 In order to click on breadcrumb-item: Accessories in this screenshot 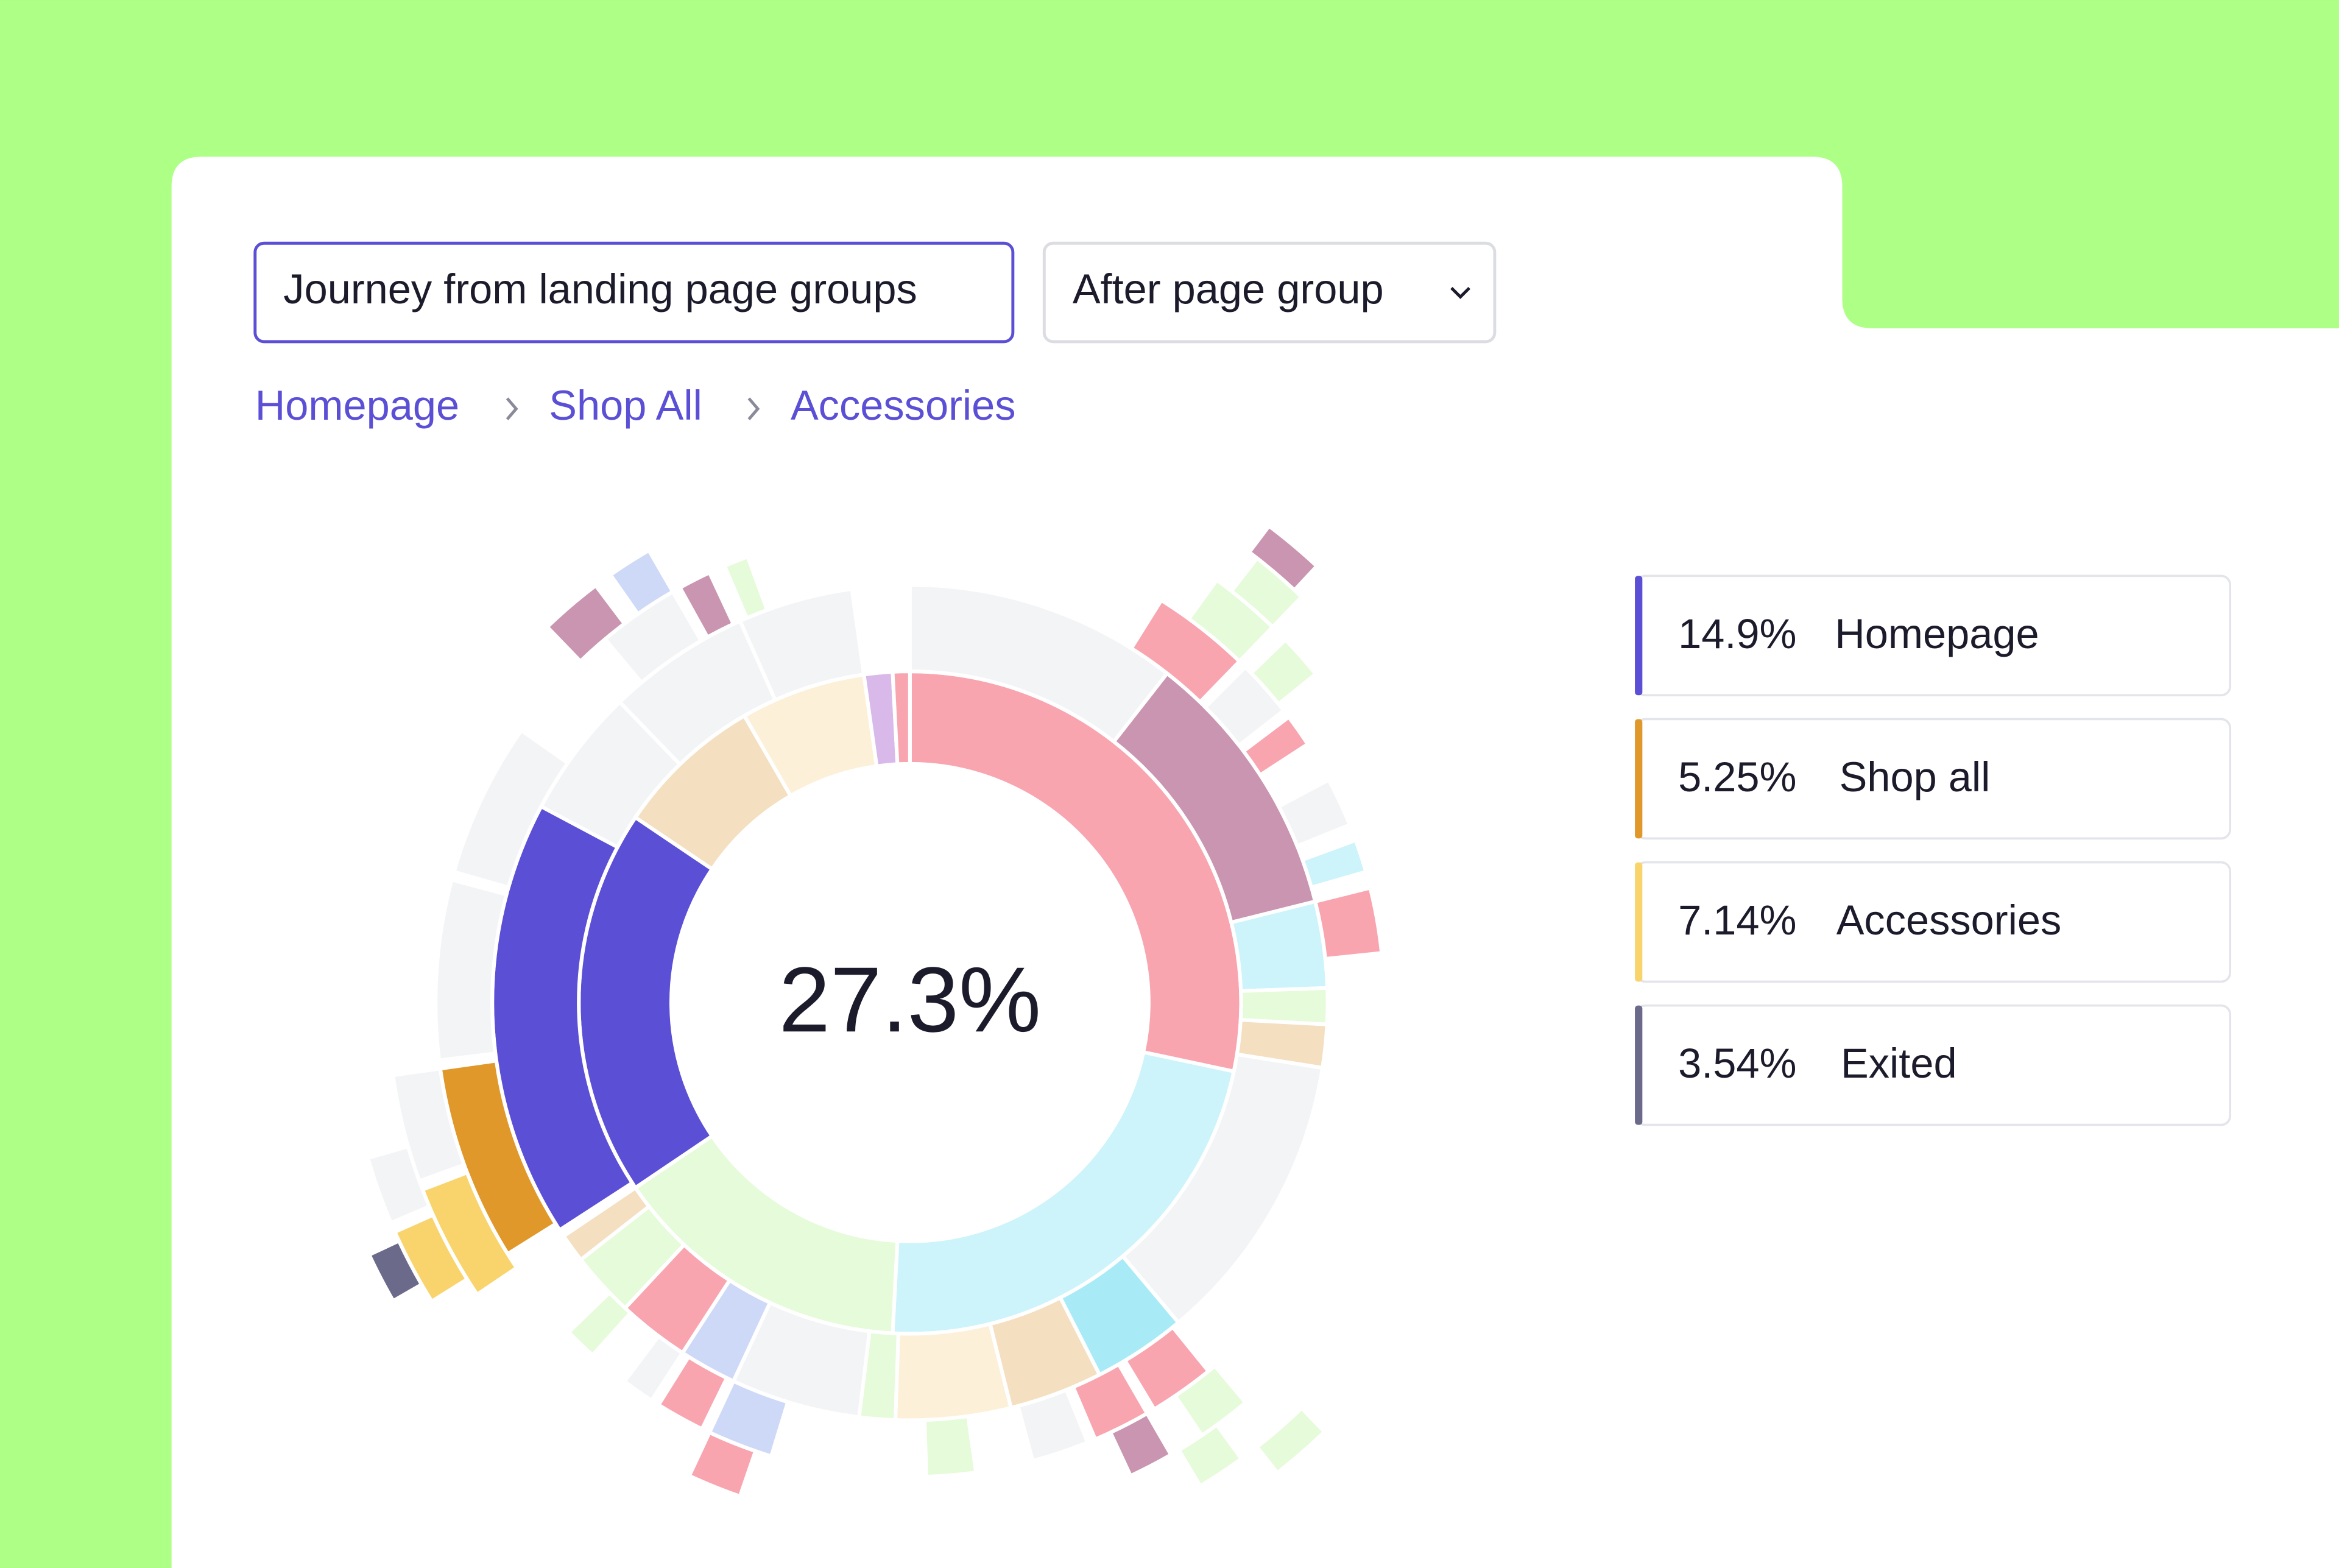, I will do `click(903, 405)`.